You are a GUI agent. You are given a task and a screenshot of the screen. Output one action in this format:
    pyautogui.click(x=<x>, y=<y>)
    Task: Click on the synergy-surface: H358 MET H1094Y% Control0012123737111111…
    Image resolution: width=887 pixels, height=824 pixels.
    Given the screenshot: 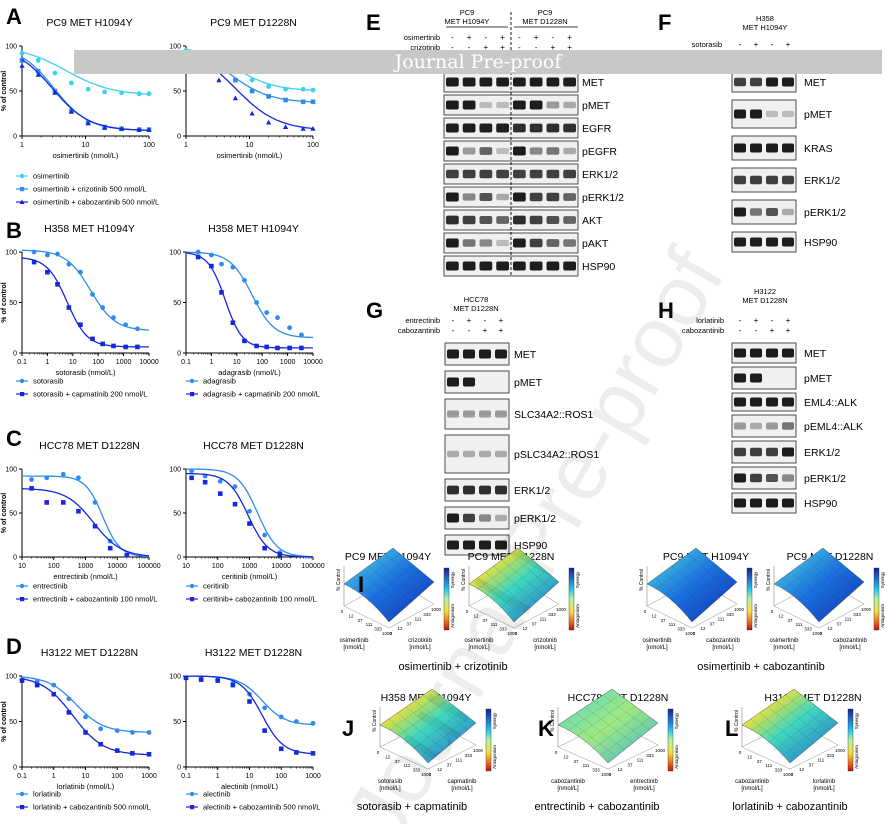 What is the action you would take?
    pyautogui.click(x=434, y=740)
    